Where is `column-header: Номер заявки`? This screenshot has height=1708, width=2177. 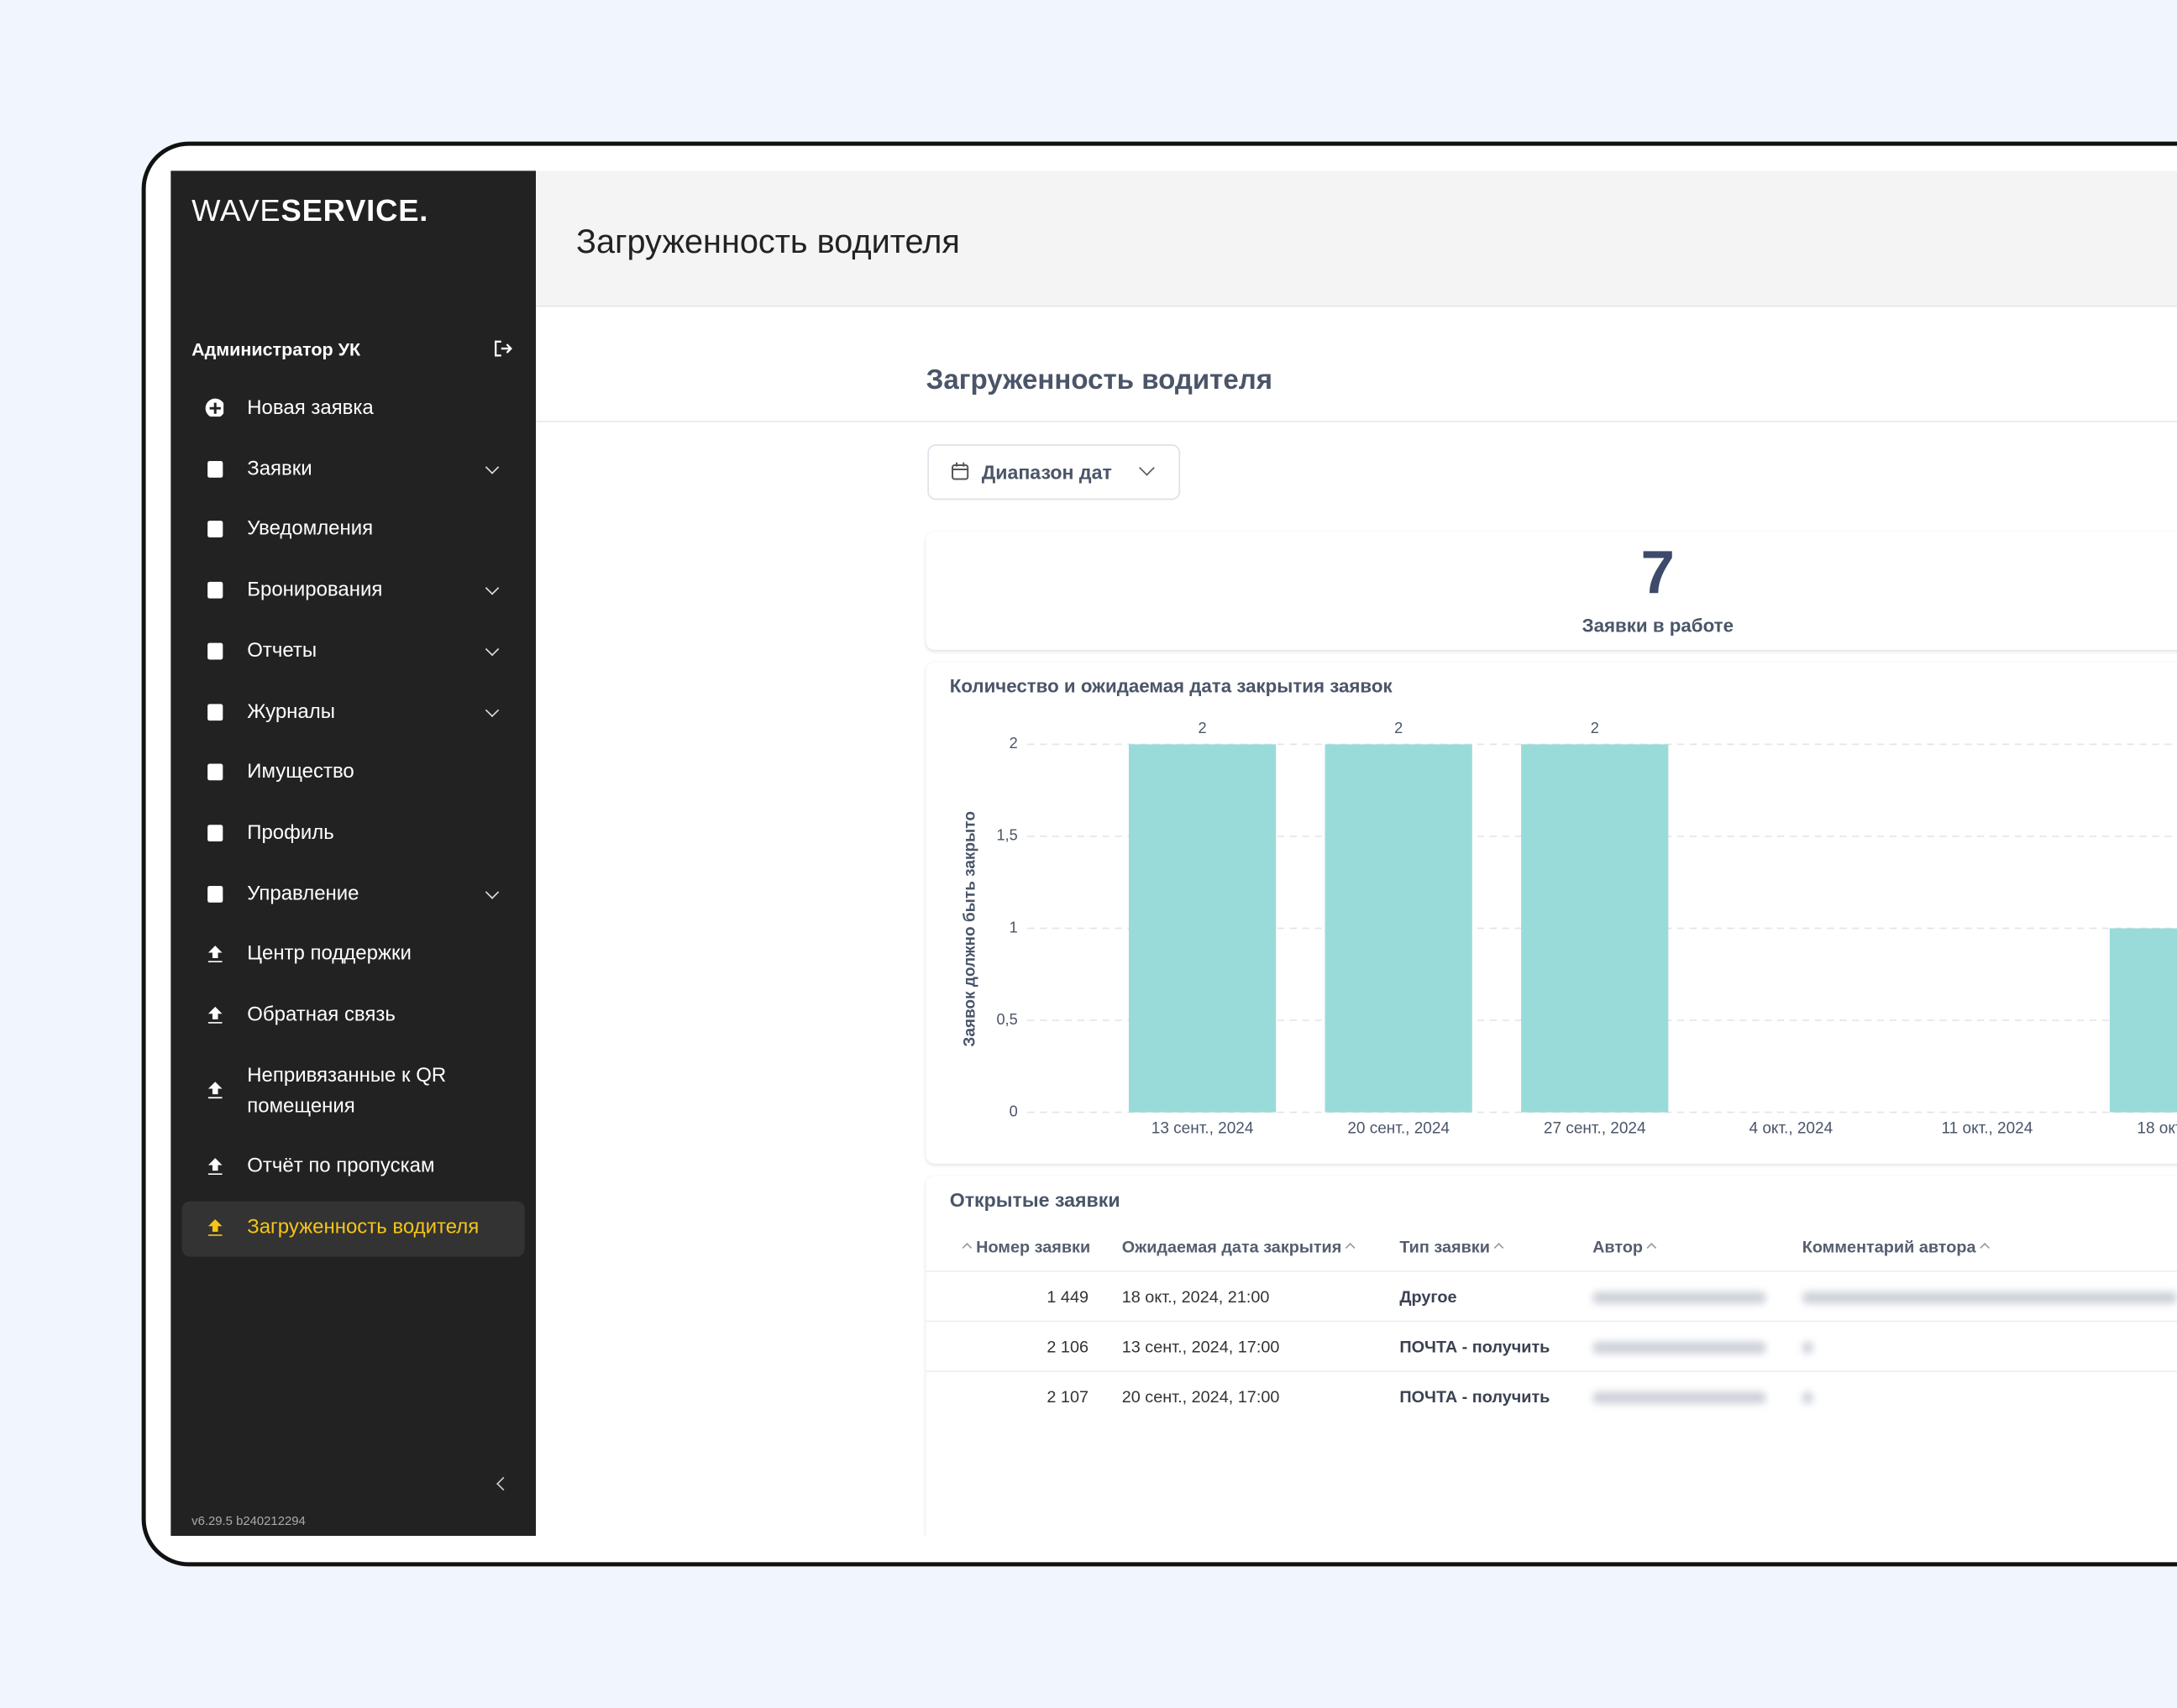
column-header: Номер заявки is located at coordinates (1024, 1247).